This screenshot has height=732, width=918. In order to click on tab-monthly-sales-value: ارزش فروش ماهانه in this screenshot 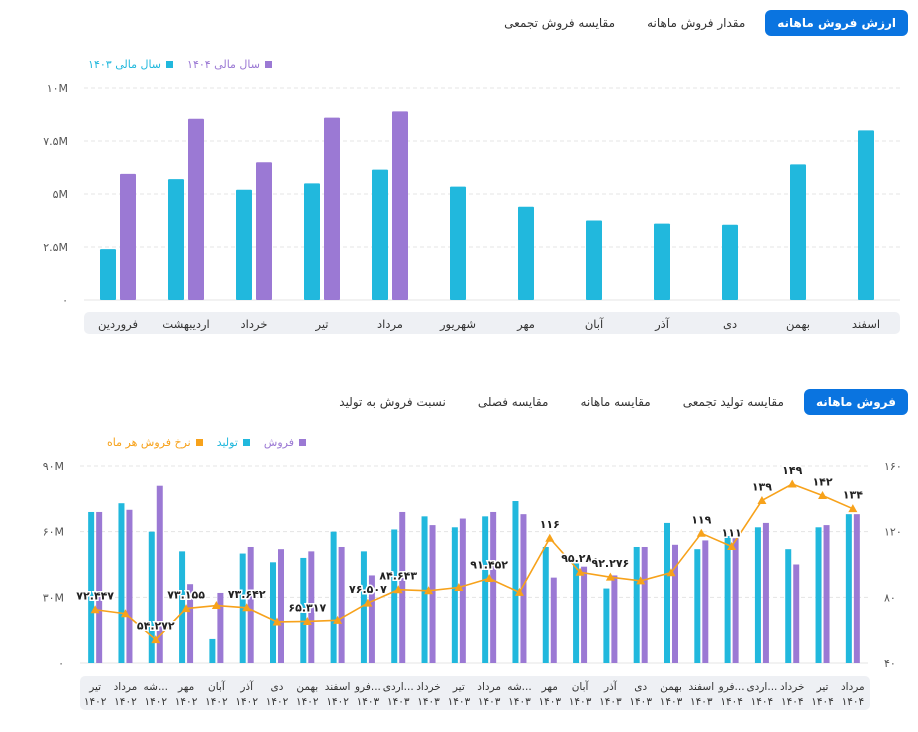, I will do `click(836, 23)`.